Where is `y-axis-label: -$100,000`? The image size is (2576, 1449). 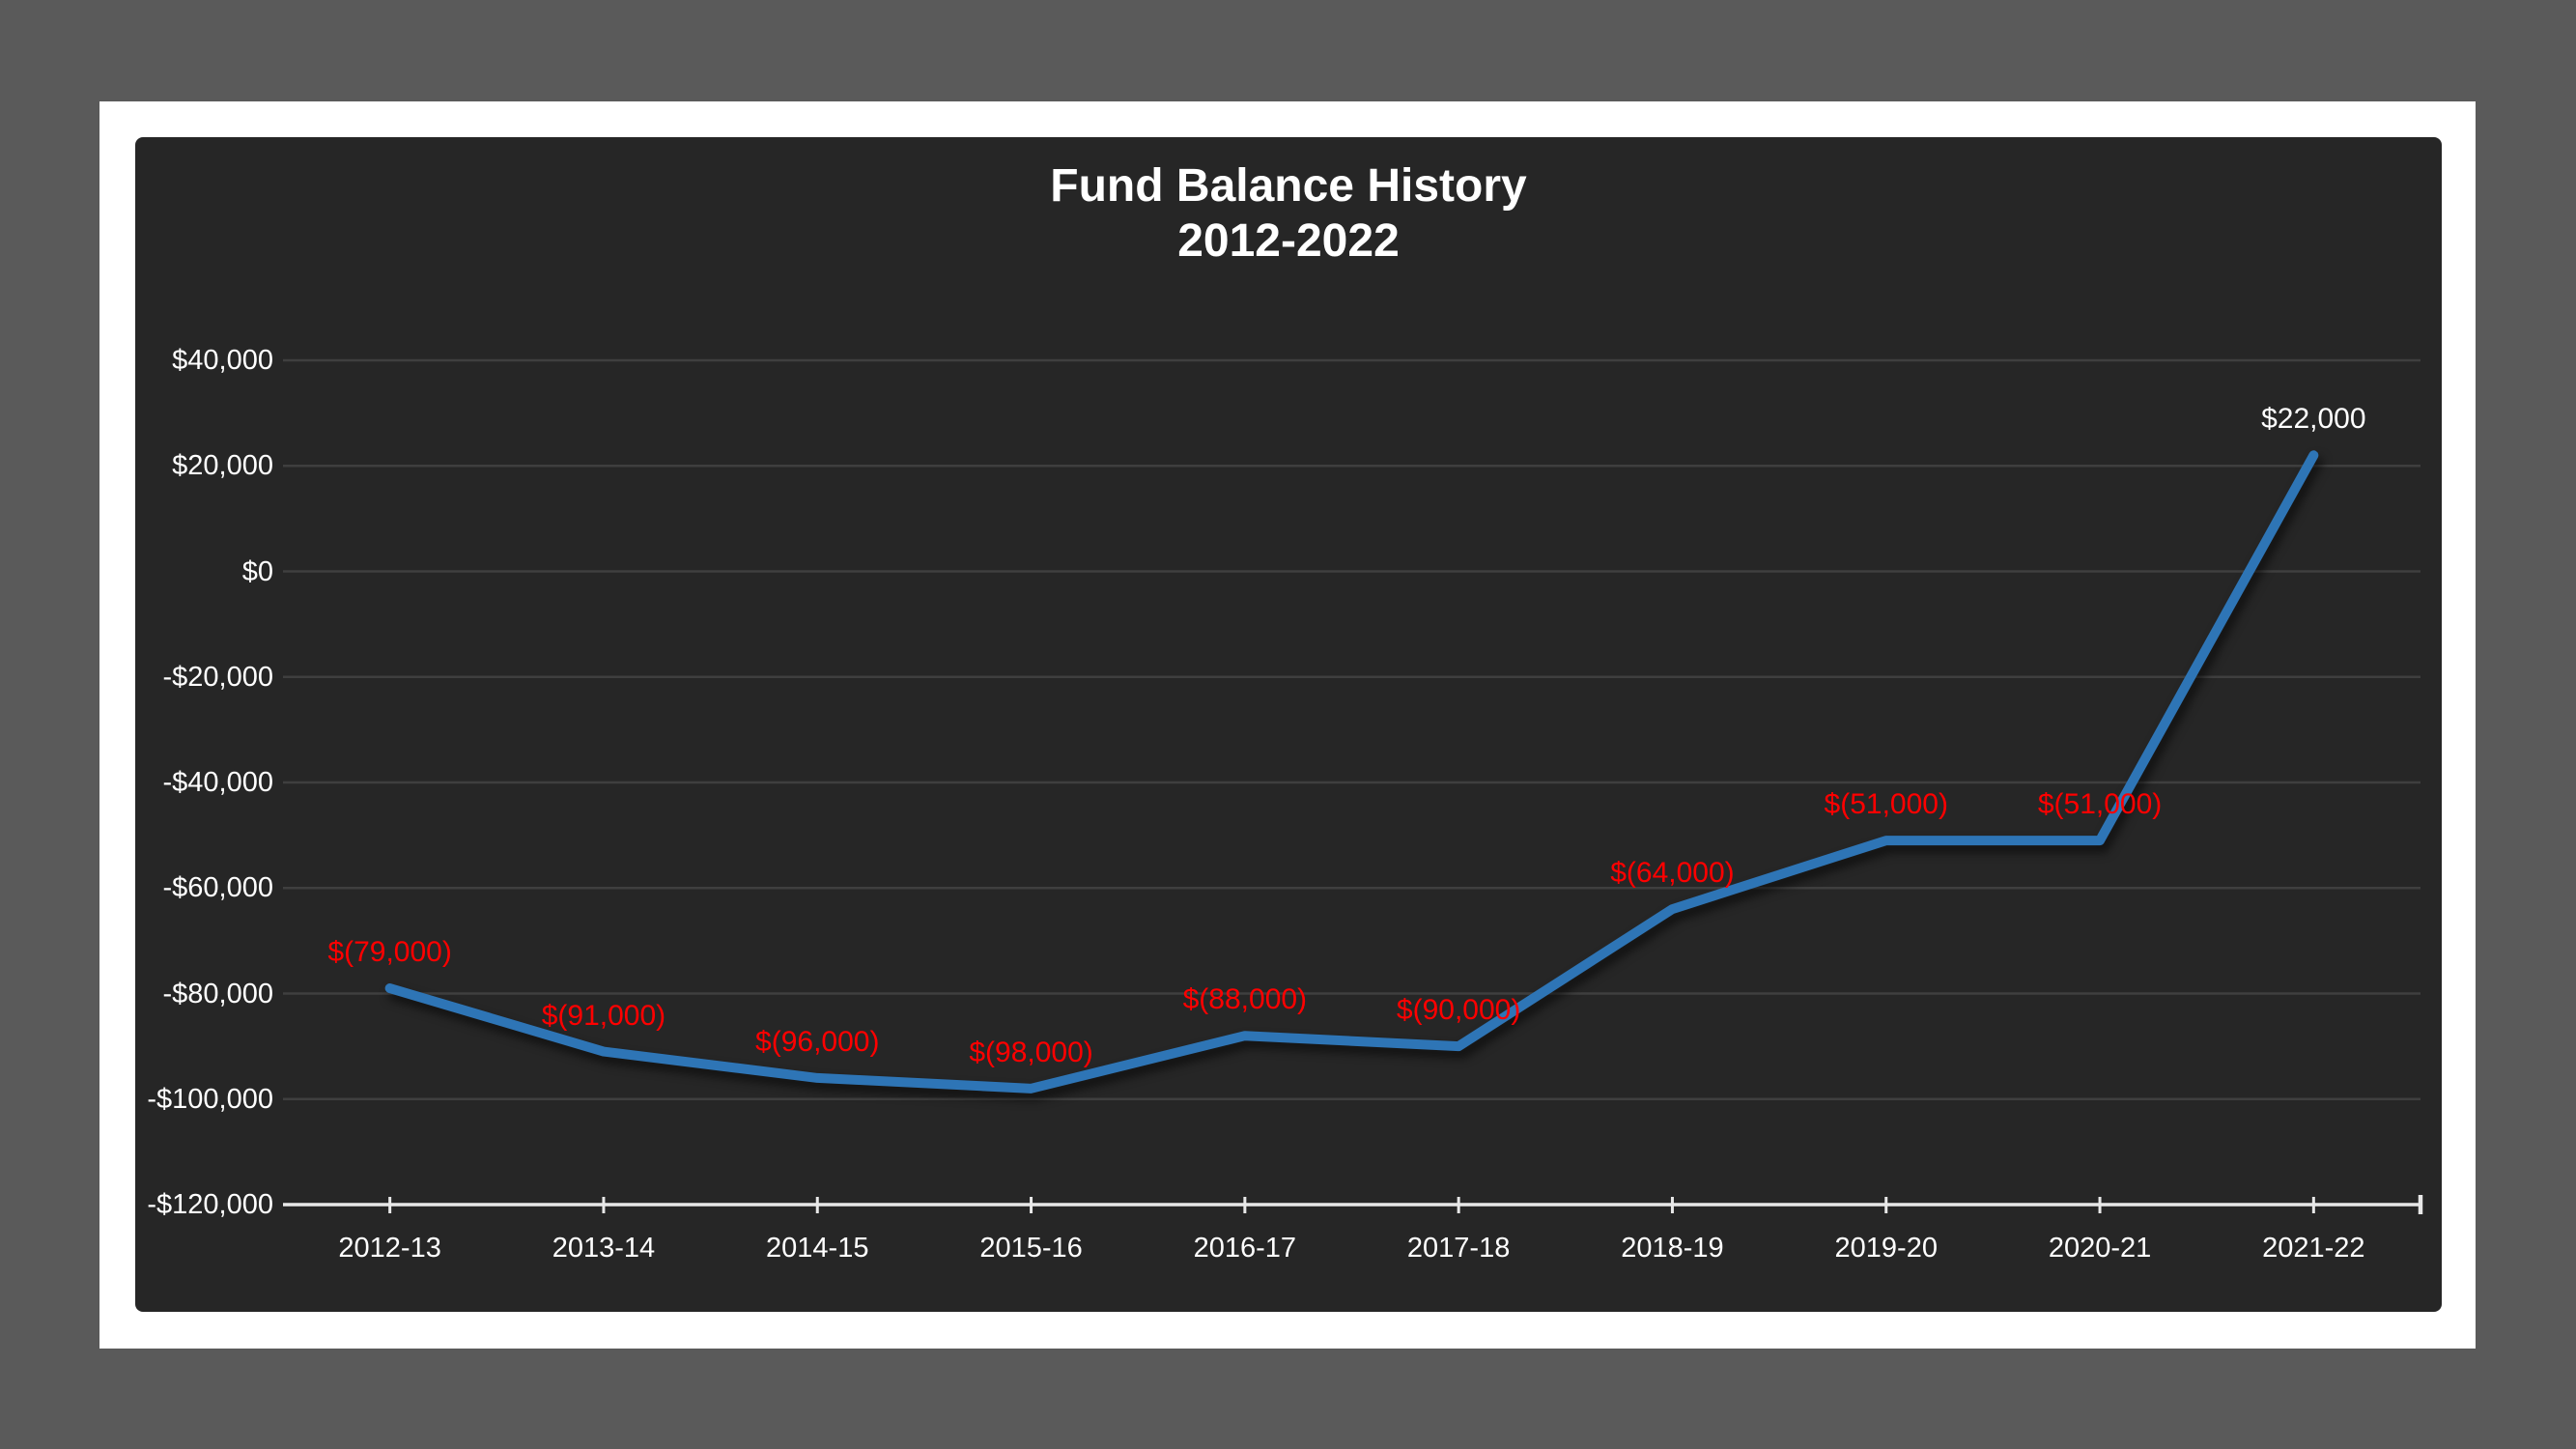
y-axis-label: -$100,000 is located at coordinates (210, 1099).